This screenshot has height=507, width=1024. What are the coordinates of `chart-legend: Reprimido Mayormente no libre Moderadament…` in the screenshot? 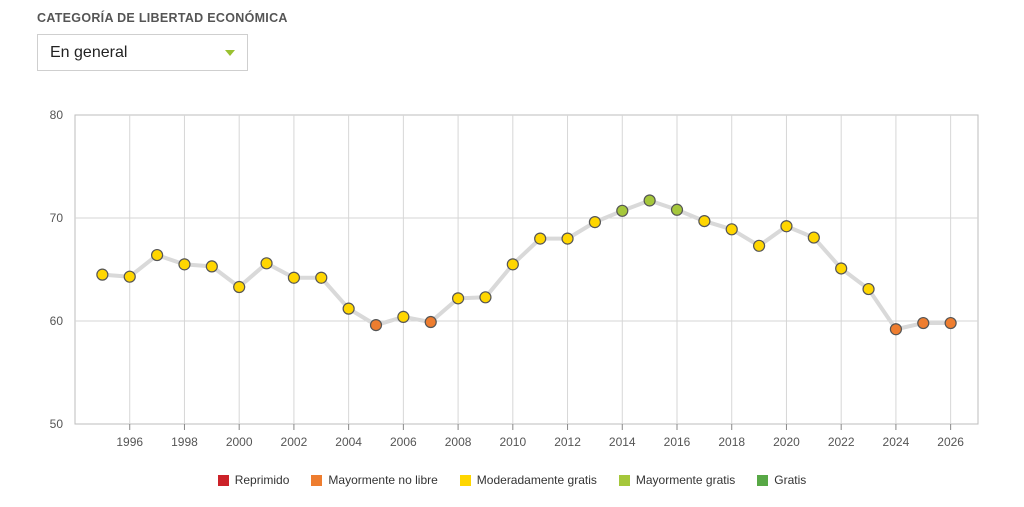 It's located at (512, 480).